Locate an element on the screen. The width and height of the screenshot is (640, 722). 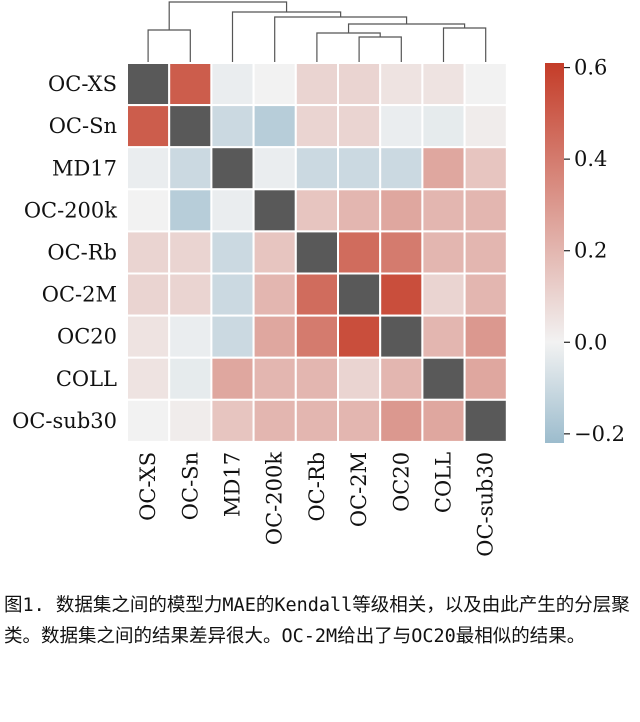
column-label: OC-200k is located at coordinates (275, 498).